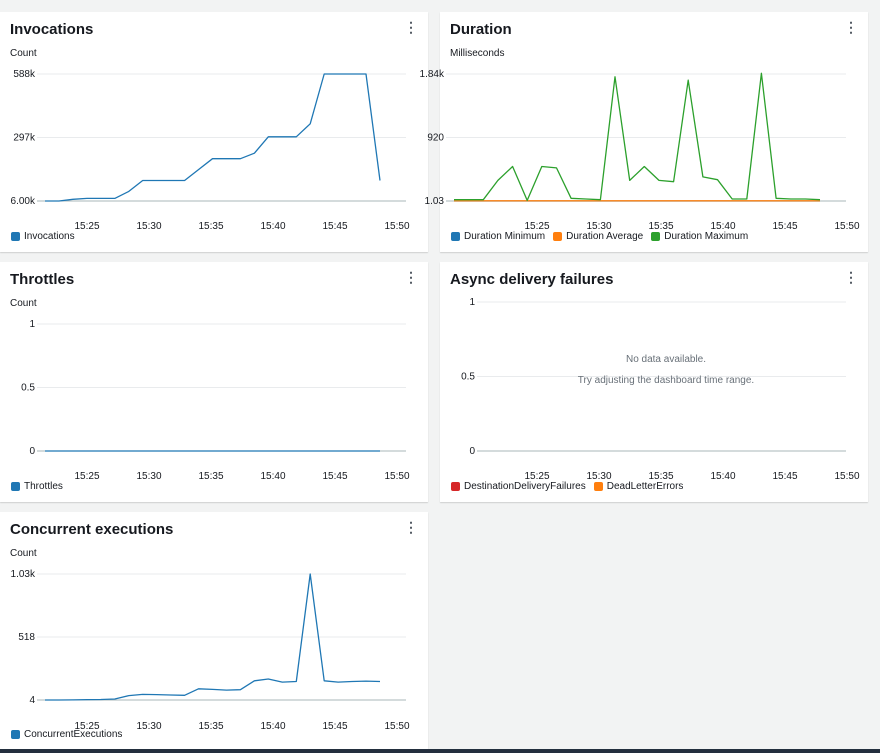 This screenshot has width=880, height=753. Describe the element at coordinates (23, 201) in the screenshot. I see `y-tick-label: 6.00k` at that location.